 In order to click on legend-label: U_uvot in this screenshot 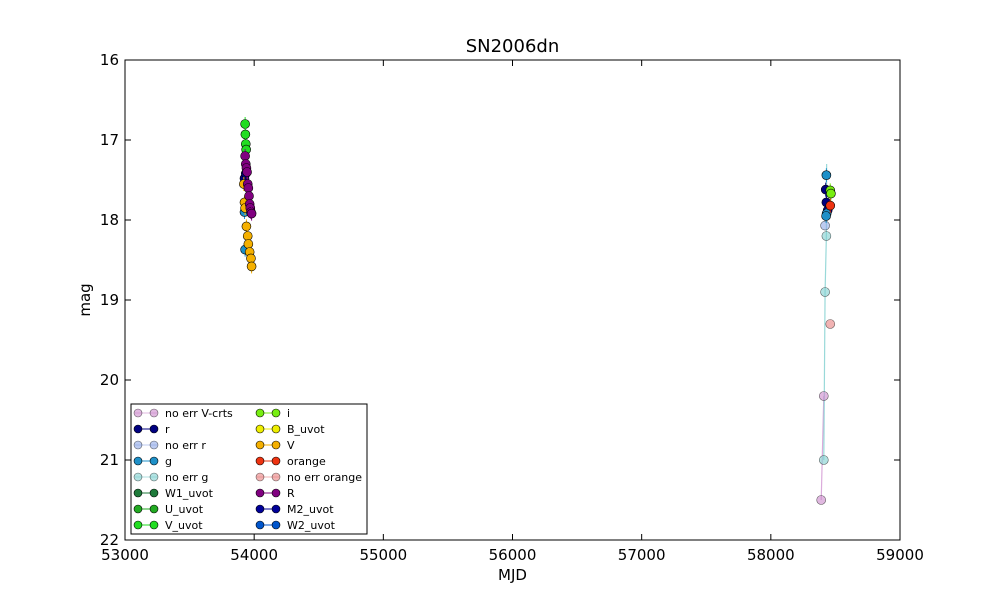, I will do `click(184, 509)`.